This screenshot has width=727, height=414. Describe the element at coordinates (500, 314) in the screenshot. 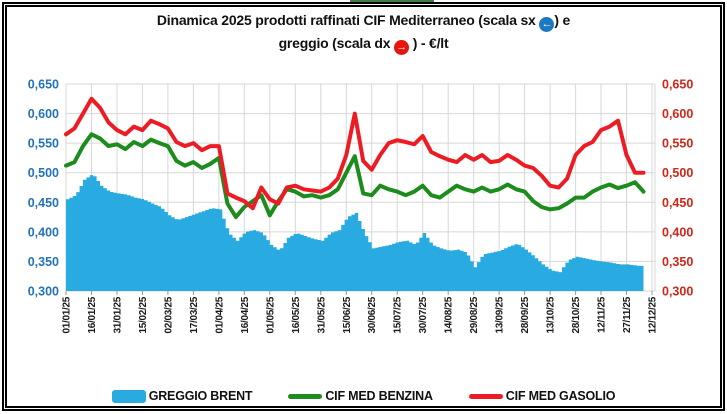

I see `svg-text: 13/09/25` at that location.